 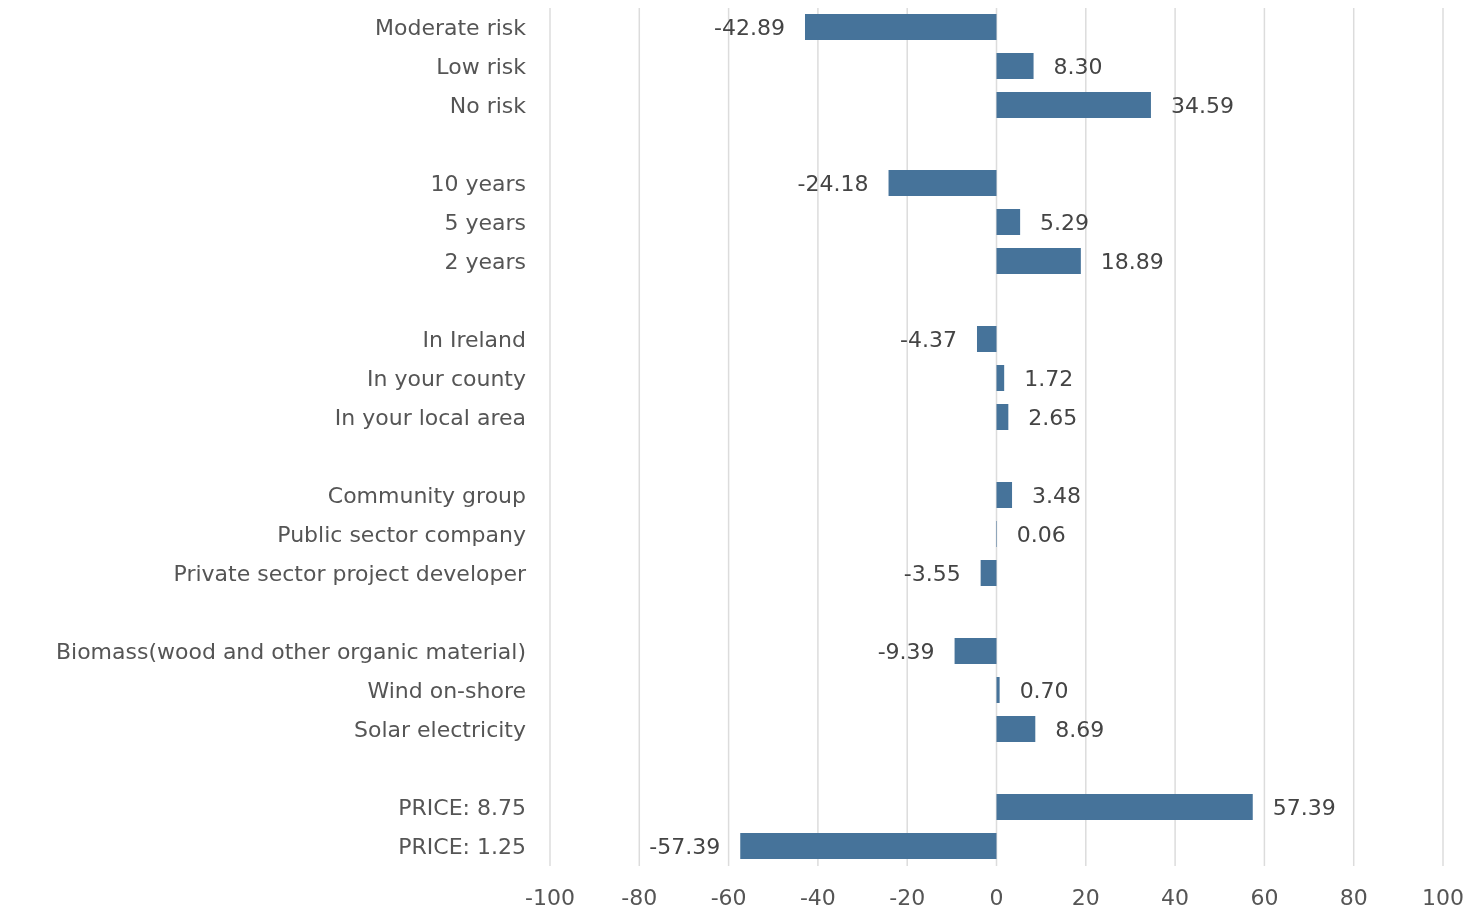 What do you see at coordinates (1065, 222) in the screenshot?
I see `data-label: 5.29` at bounding box center [1065, 222].